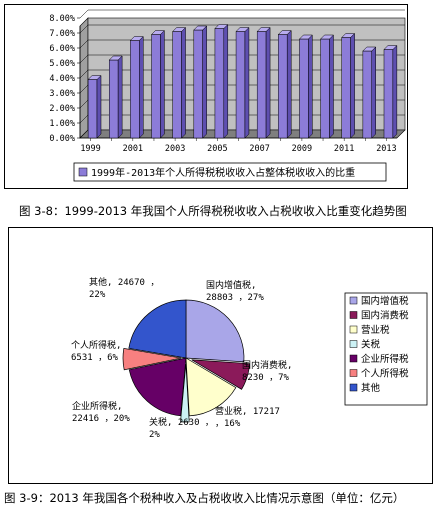  What do you see at coordinates (97, 406) in the screenshot?
I see `slice-label: 企业所得税,` at bounding box center [97, 406].